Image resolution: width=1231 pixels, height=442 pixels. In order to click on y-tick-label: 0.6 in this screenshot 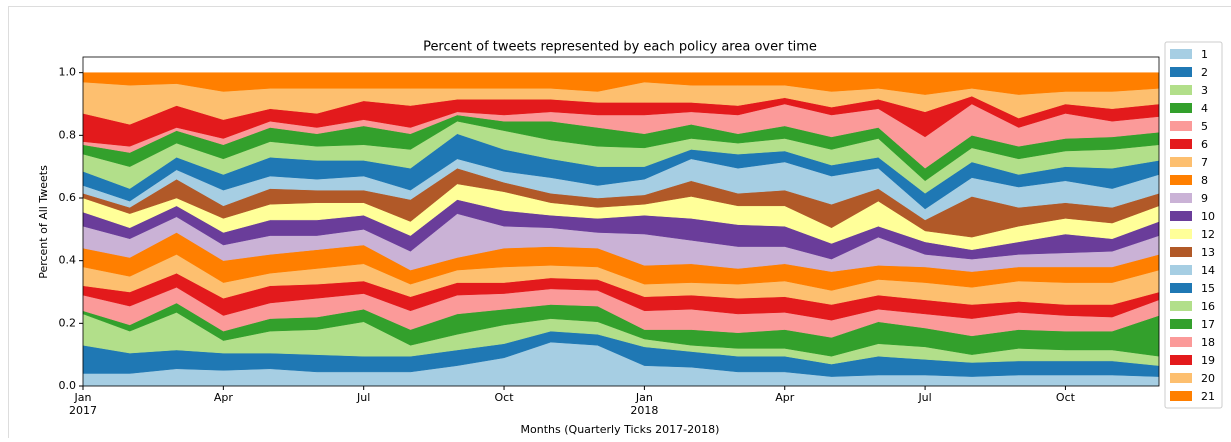, I will do `click(68, 197)`.